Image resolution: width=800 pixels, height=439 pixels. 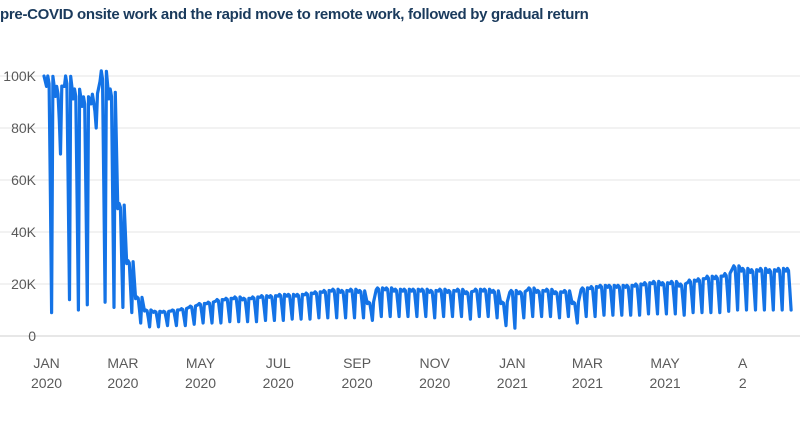 What do you see at coordinates (19, 206) in the screenshot?
I see `y-axis-ticks: 0 20K 40K 60K 80K 100K` at bounding box center [19, 206].